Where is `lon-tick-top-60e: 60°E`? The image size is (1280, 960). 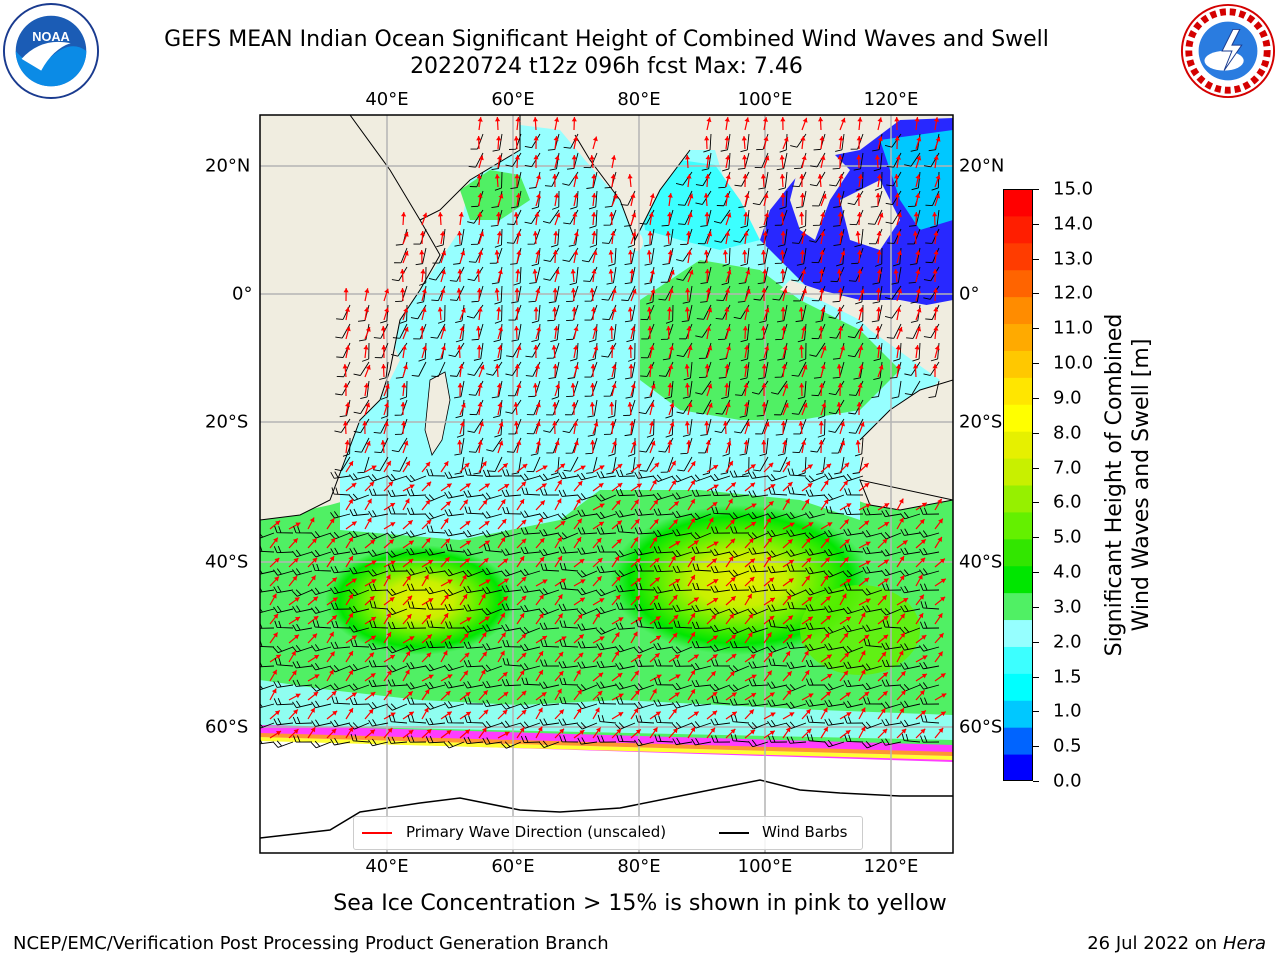
lon-tick-top-60e: 60°E is located at coordinates (513, 99).